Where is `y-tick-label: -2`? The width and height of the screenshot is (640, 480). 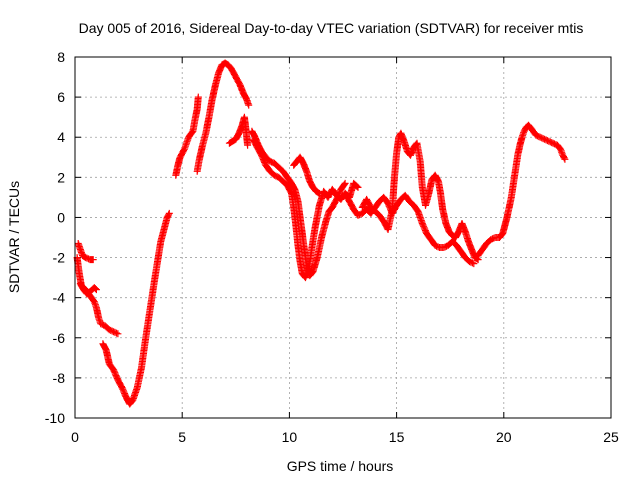 y-tick-label: -2 is located at coordinates (59, 258).